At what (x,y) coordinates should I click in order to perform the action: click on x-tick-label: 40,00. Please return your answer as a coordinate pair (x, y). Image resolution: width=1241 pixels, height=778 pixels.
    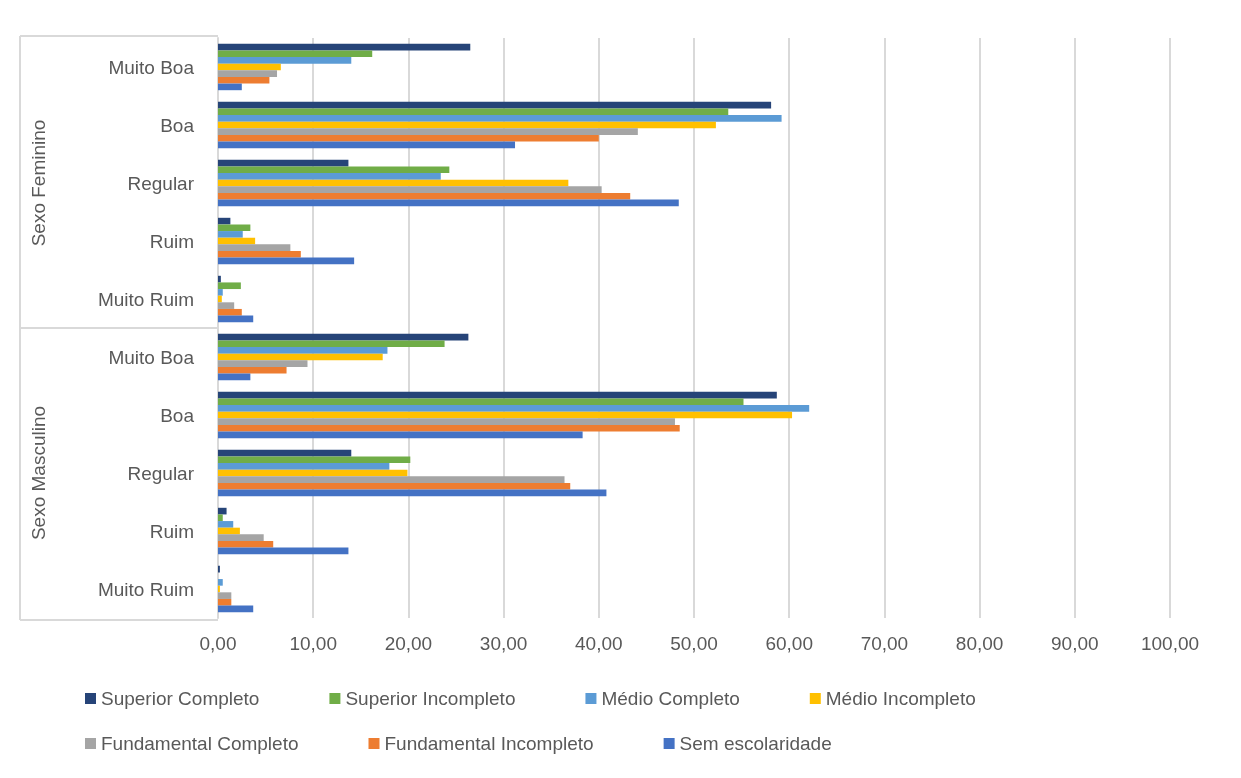
    Looking at the image, I should click on (599, 643).